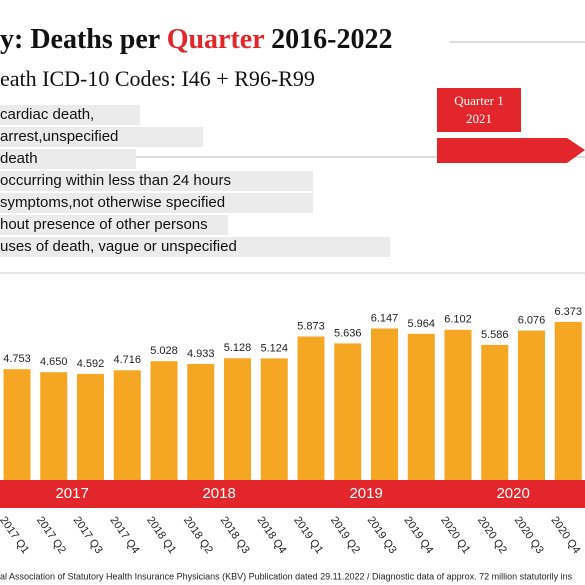  Describe the element at coordinates (511, 150) in the screenshot. I see `callout-arrow` at that location.